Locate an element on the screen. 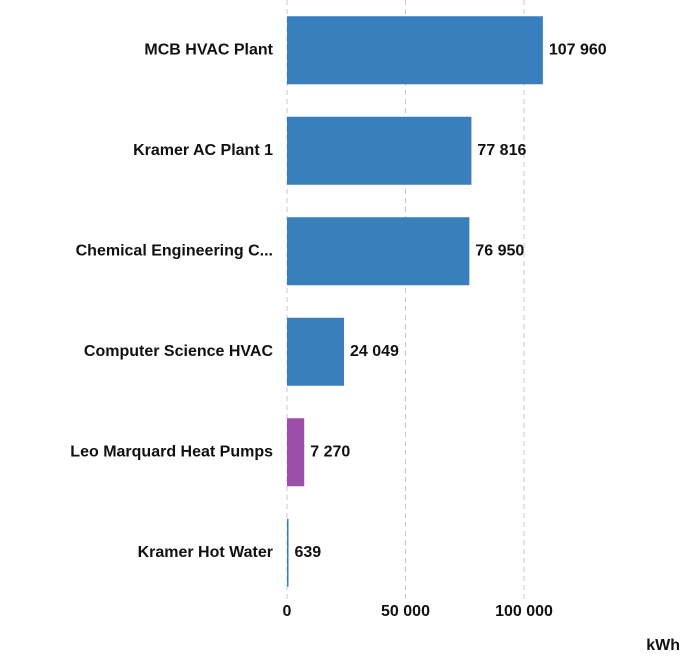 The width and height of the screenshot is (685, 657). value-label: 107 960 is located at coordinates (578, 49).